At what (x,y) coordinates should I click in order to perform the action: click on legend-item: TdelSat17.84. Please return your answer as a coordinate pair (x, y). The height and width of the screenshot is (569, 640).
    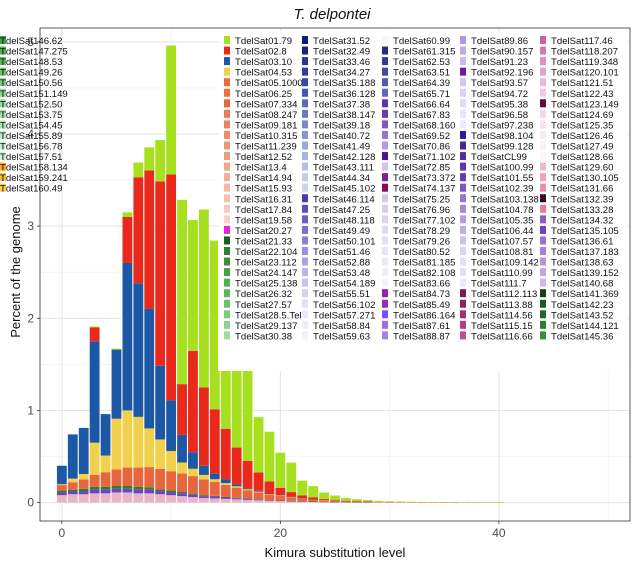
    Looking at the image, I should click on (258, 210).